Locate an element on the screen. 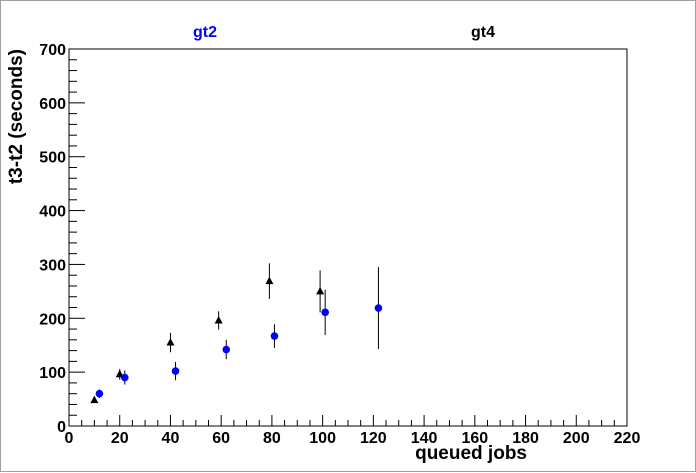 The width and height of the screenshot is (696, 473). data-marks is located at coordinates (236, 333).